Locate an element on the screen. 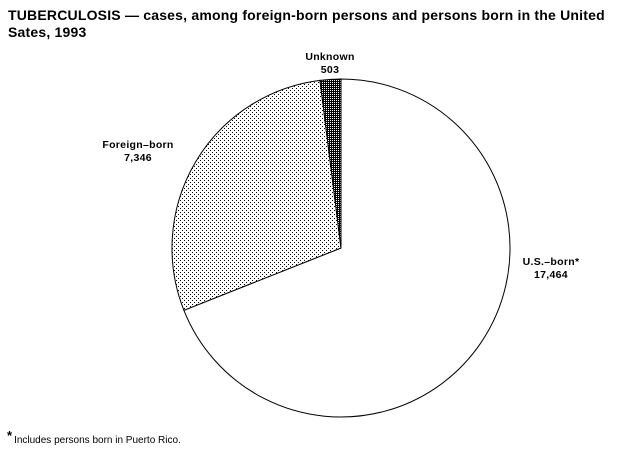 This screenshot has height=457, width=643. pie-slice-foreign-born is located at coordinates (256, 195).